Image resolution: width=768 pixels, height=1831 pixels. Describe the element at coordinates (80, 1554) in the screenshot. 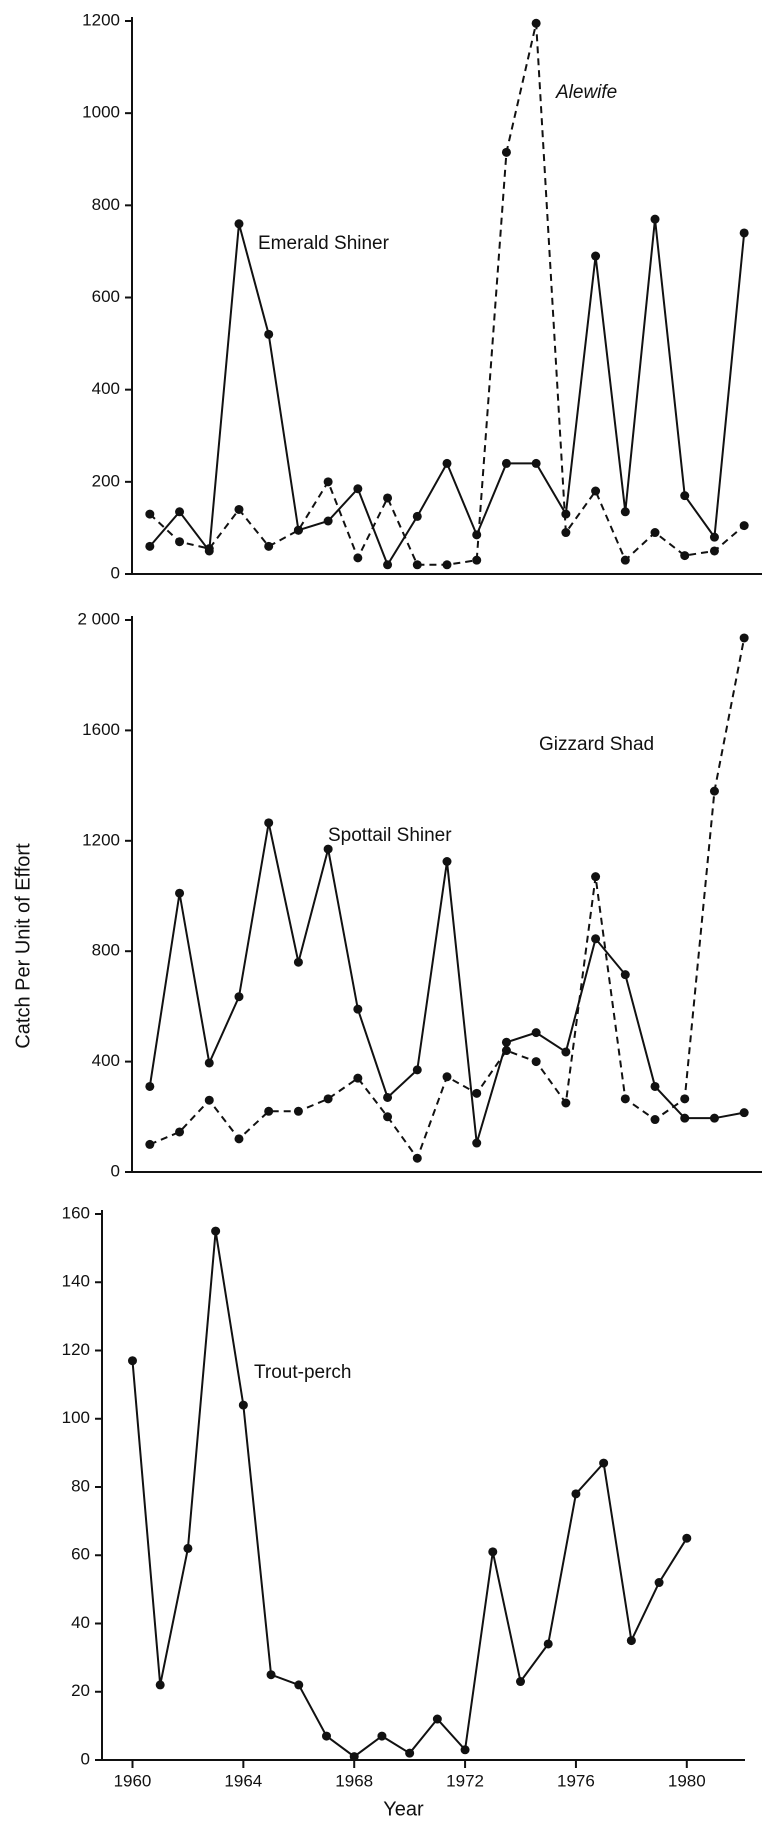

I see `y-tick-label: 60` at that location.